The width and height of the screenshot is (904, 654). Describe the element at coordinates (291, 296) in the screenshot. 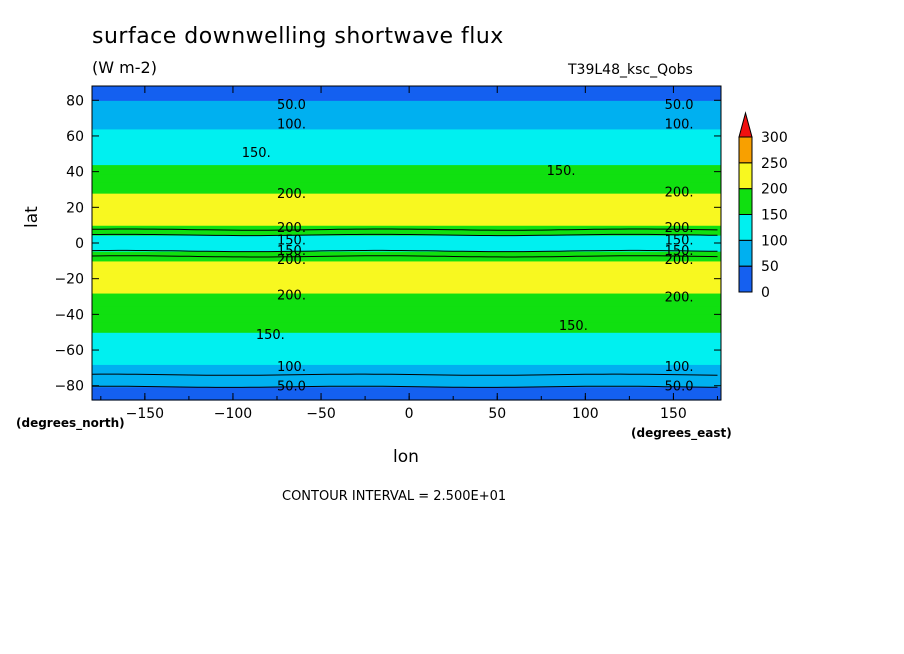

I see `contour-label: 200.` at that location.